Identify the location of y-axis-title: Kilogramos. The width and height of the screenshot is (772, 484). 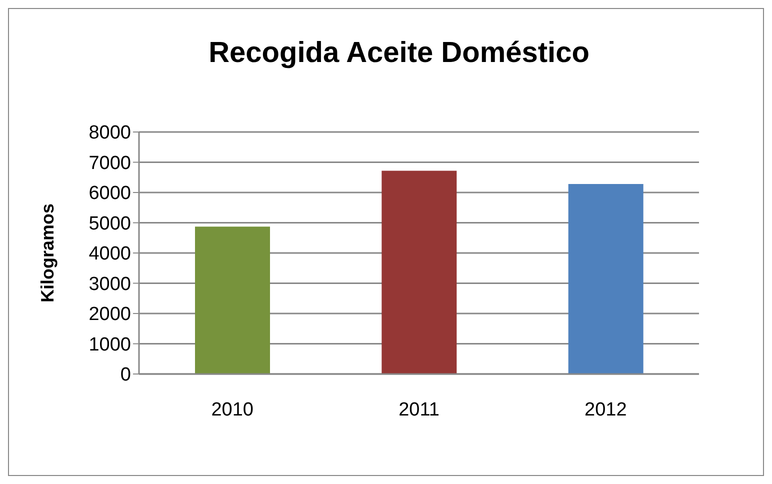
(47, 253).